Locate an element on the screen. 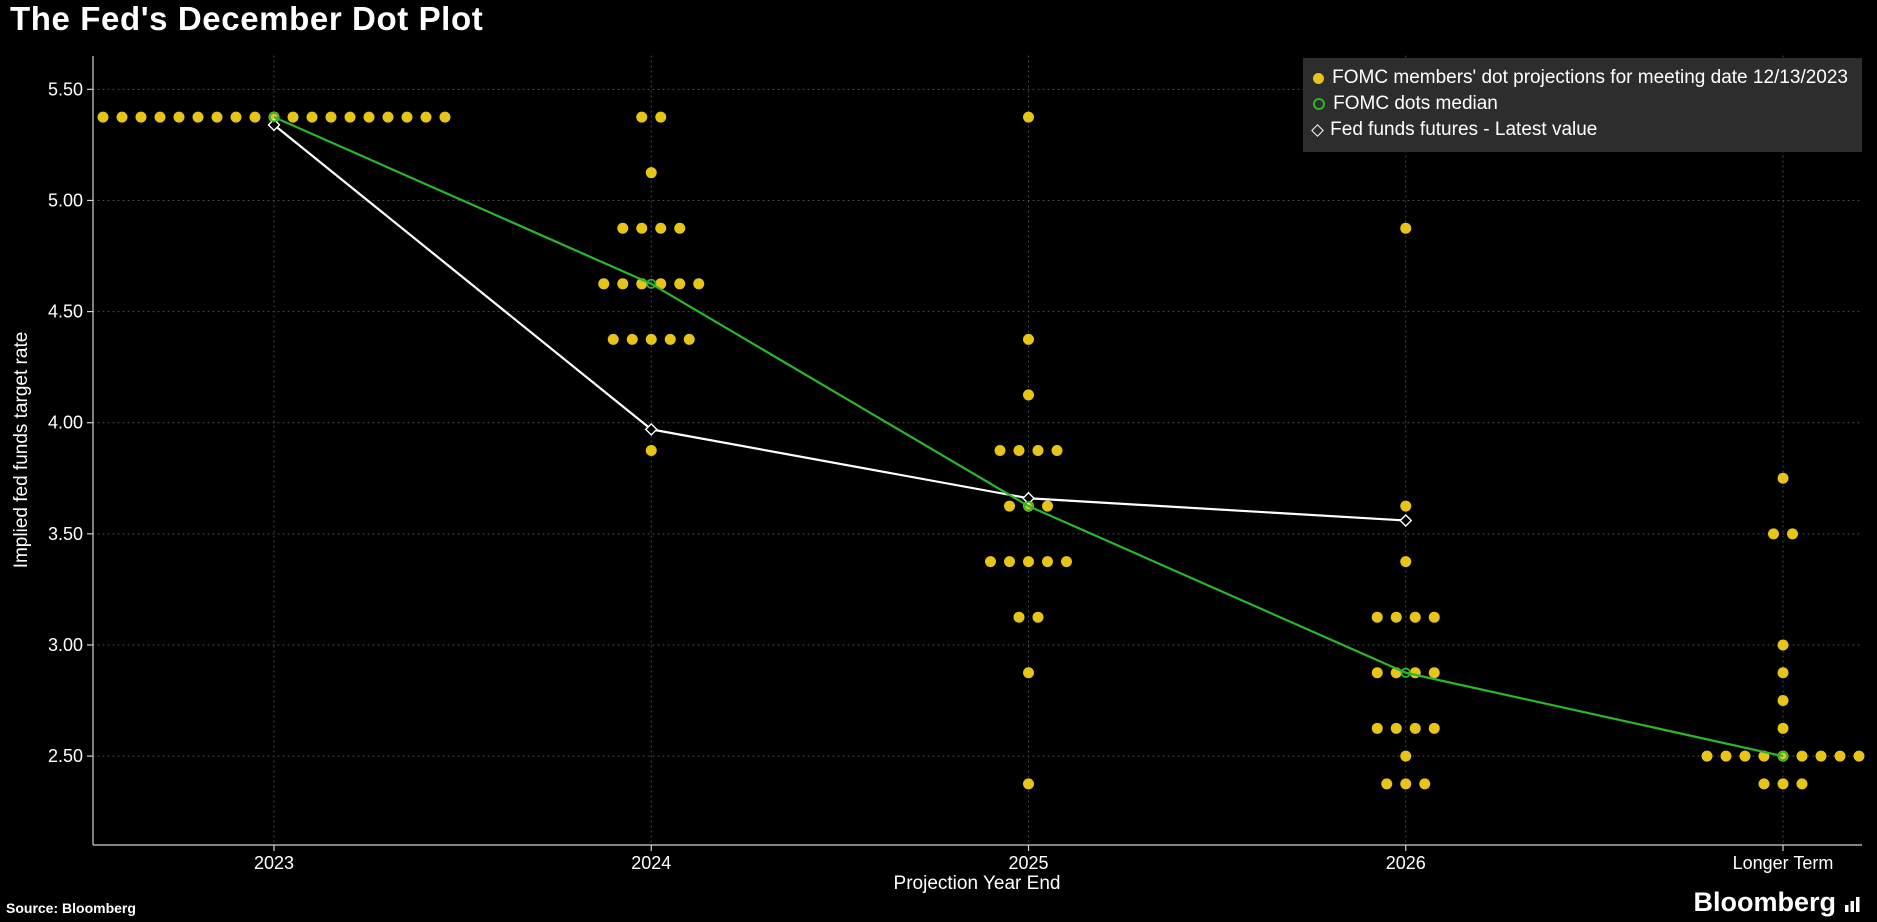 The height and width of the screenshot is (922, 1877). bloomberg-logo-text: Bloomberg is located at coordinates (1764, 902).